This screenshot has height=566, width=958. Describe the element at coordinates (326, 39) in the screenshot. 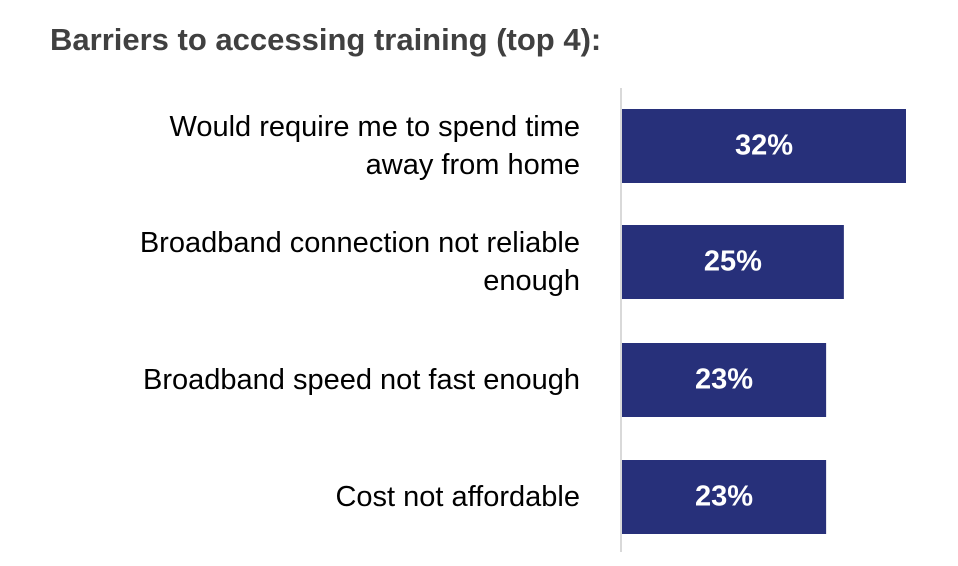

I see `chart-title: Barriers to accessing training (top 4):` at that location.